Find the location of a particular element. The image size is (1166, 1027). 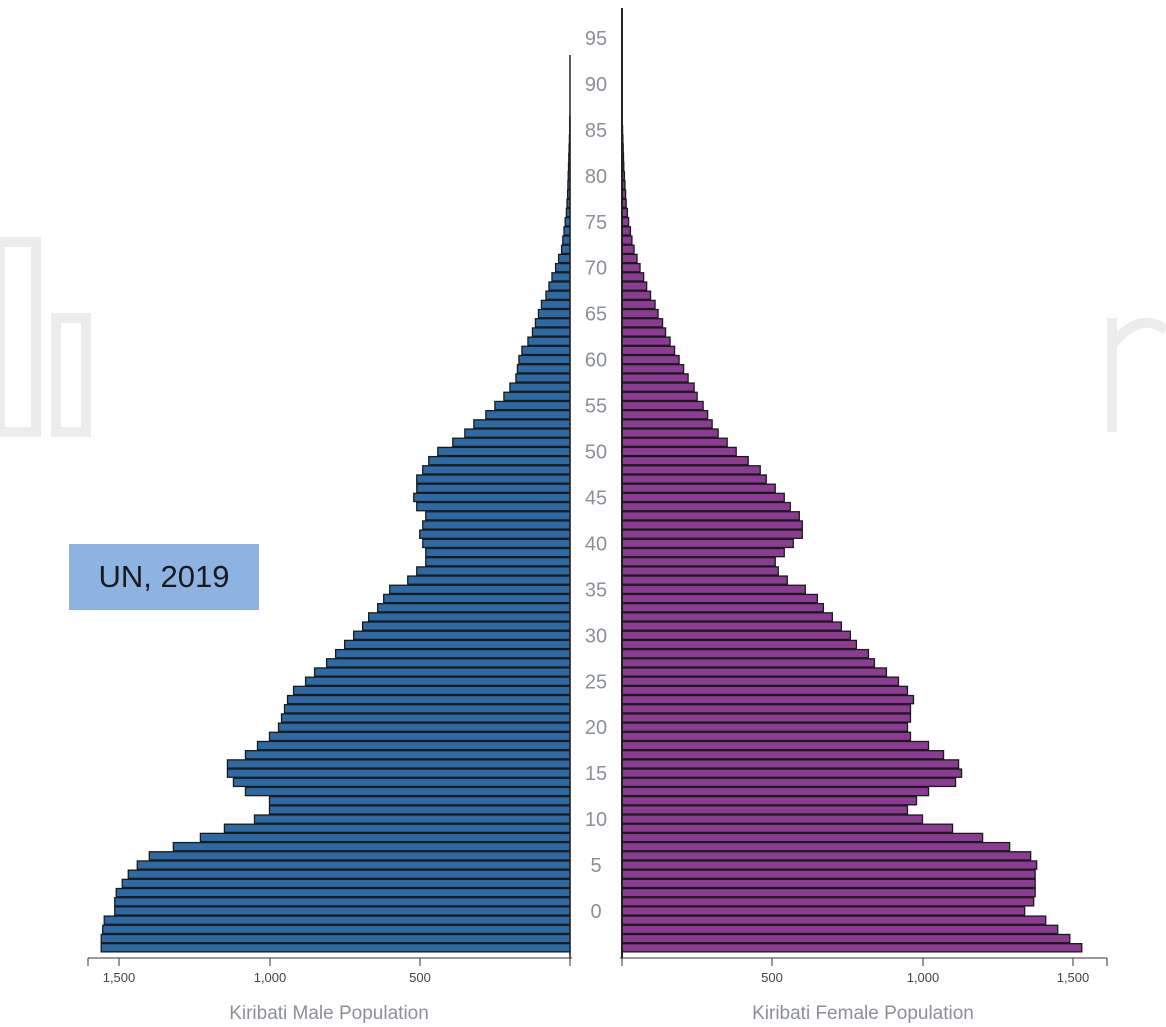

age-label: 25 is located at coordinates (596, 682).